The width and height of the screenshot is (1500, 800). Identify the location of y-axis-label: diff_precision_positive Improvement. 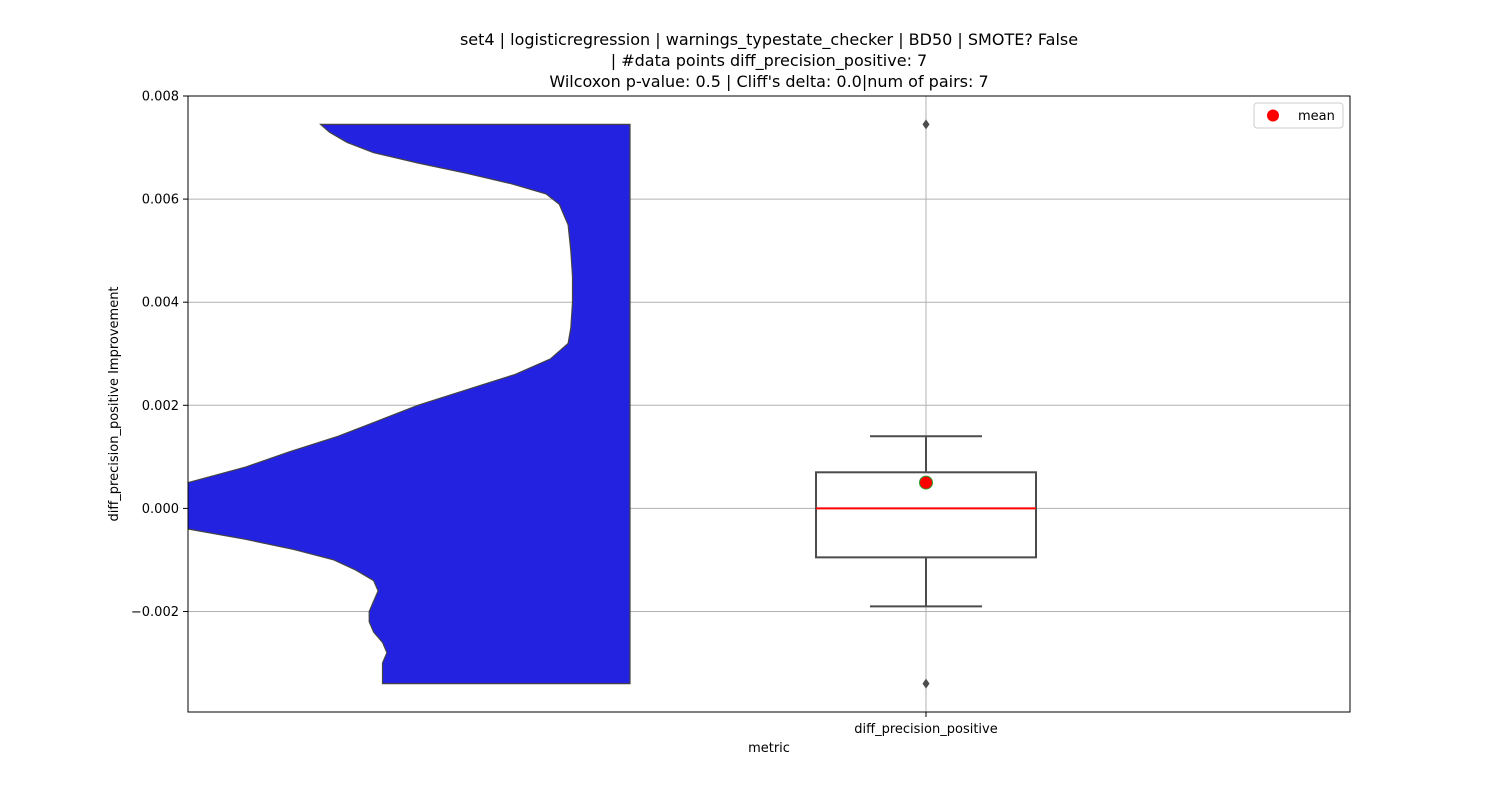
(114, 403).